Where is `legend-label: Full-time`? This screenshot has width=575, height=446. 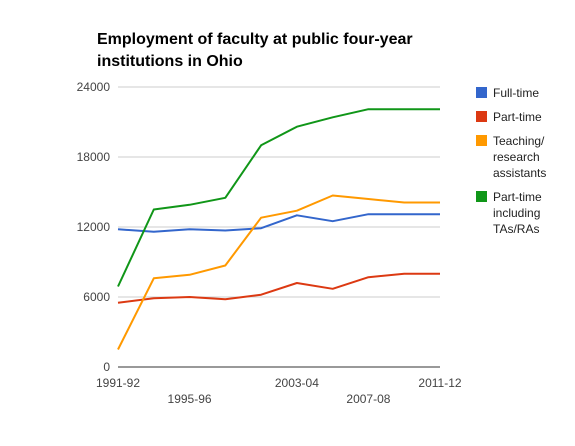
legend-label: Full-time is located at coordinates (516, 93).